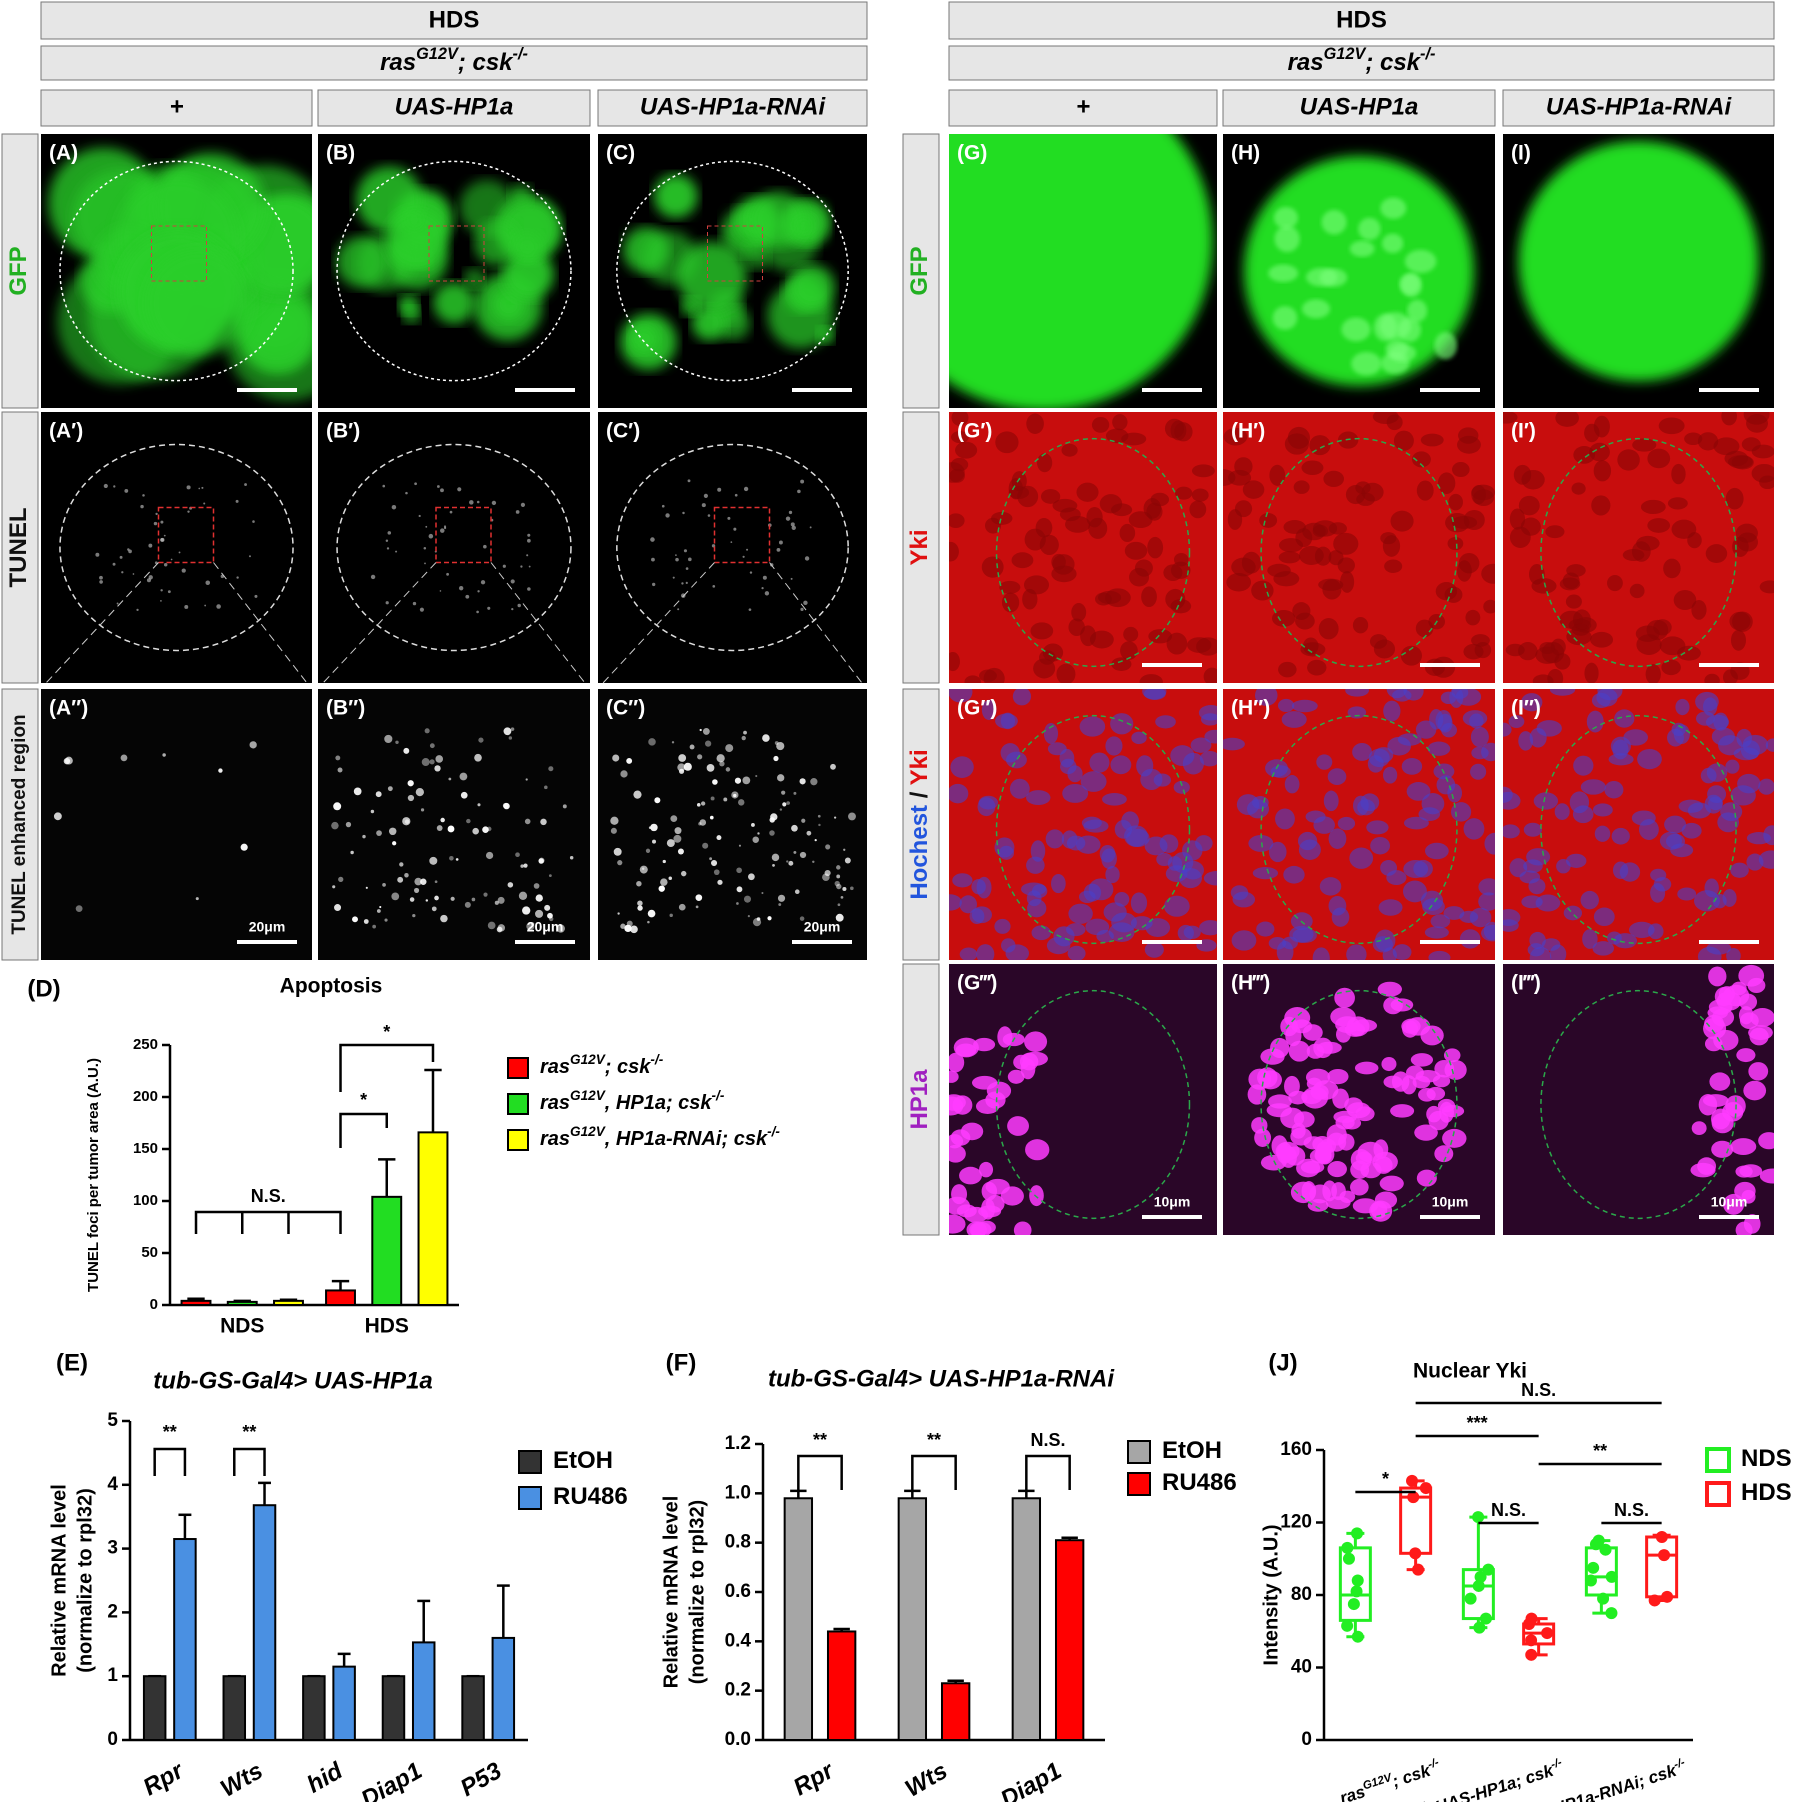  Describe the element at coordinates (1271, 1594) in the screenshot. I see `y-axis-label: Intensity (A.U.)` at that location.